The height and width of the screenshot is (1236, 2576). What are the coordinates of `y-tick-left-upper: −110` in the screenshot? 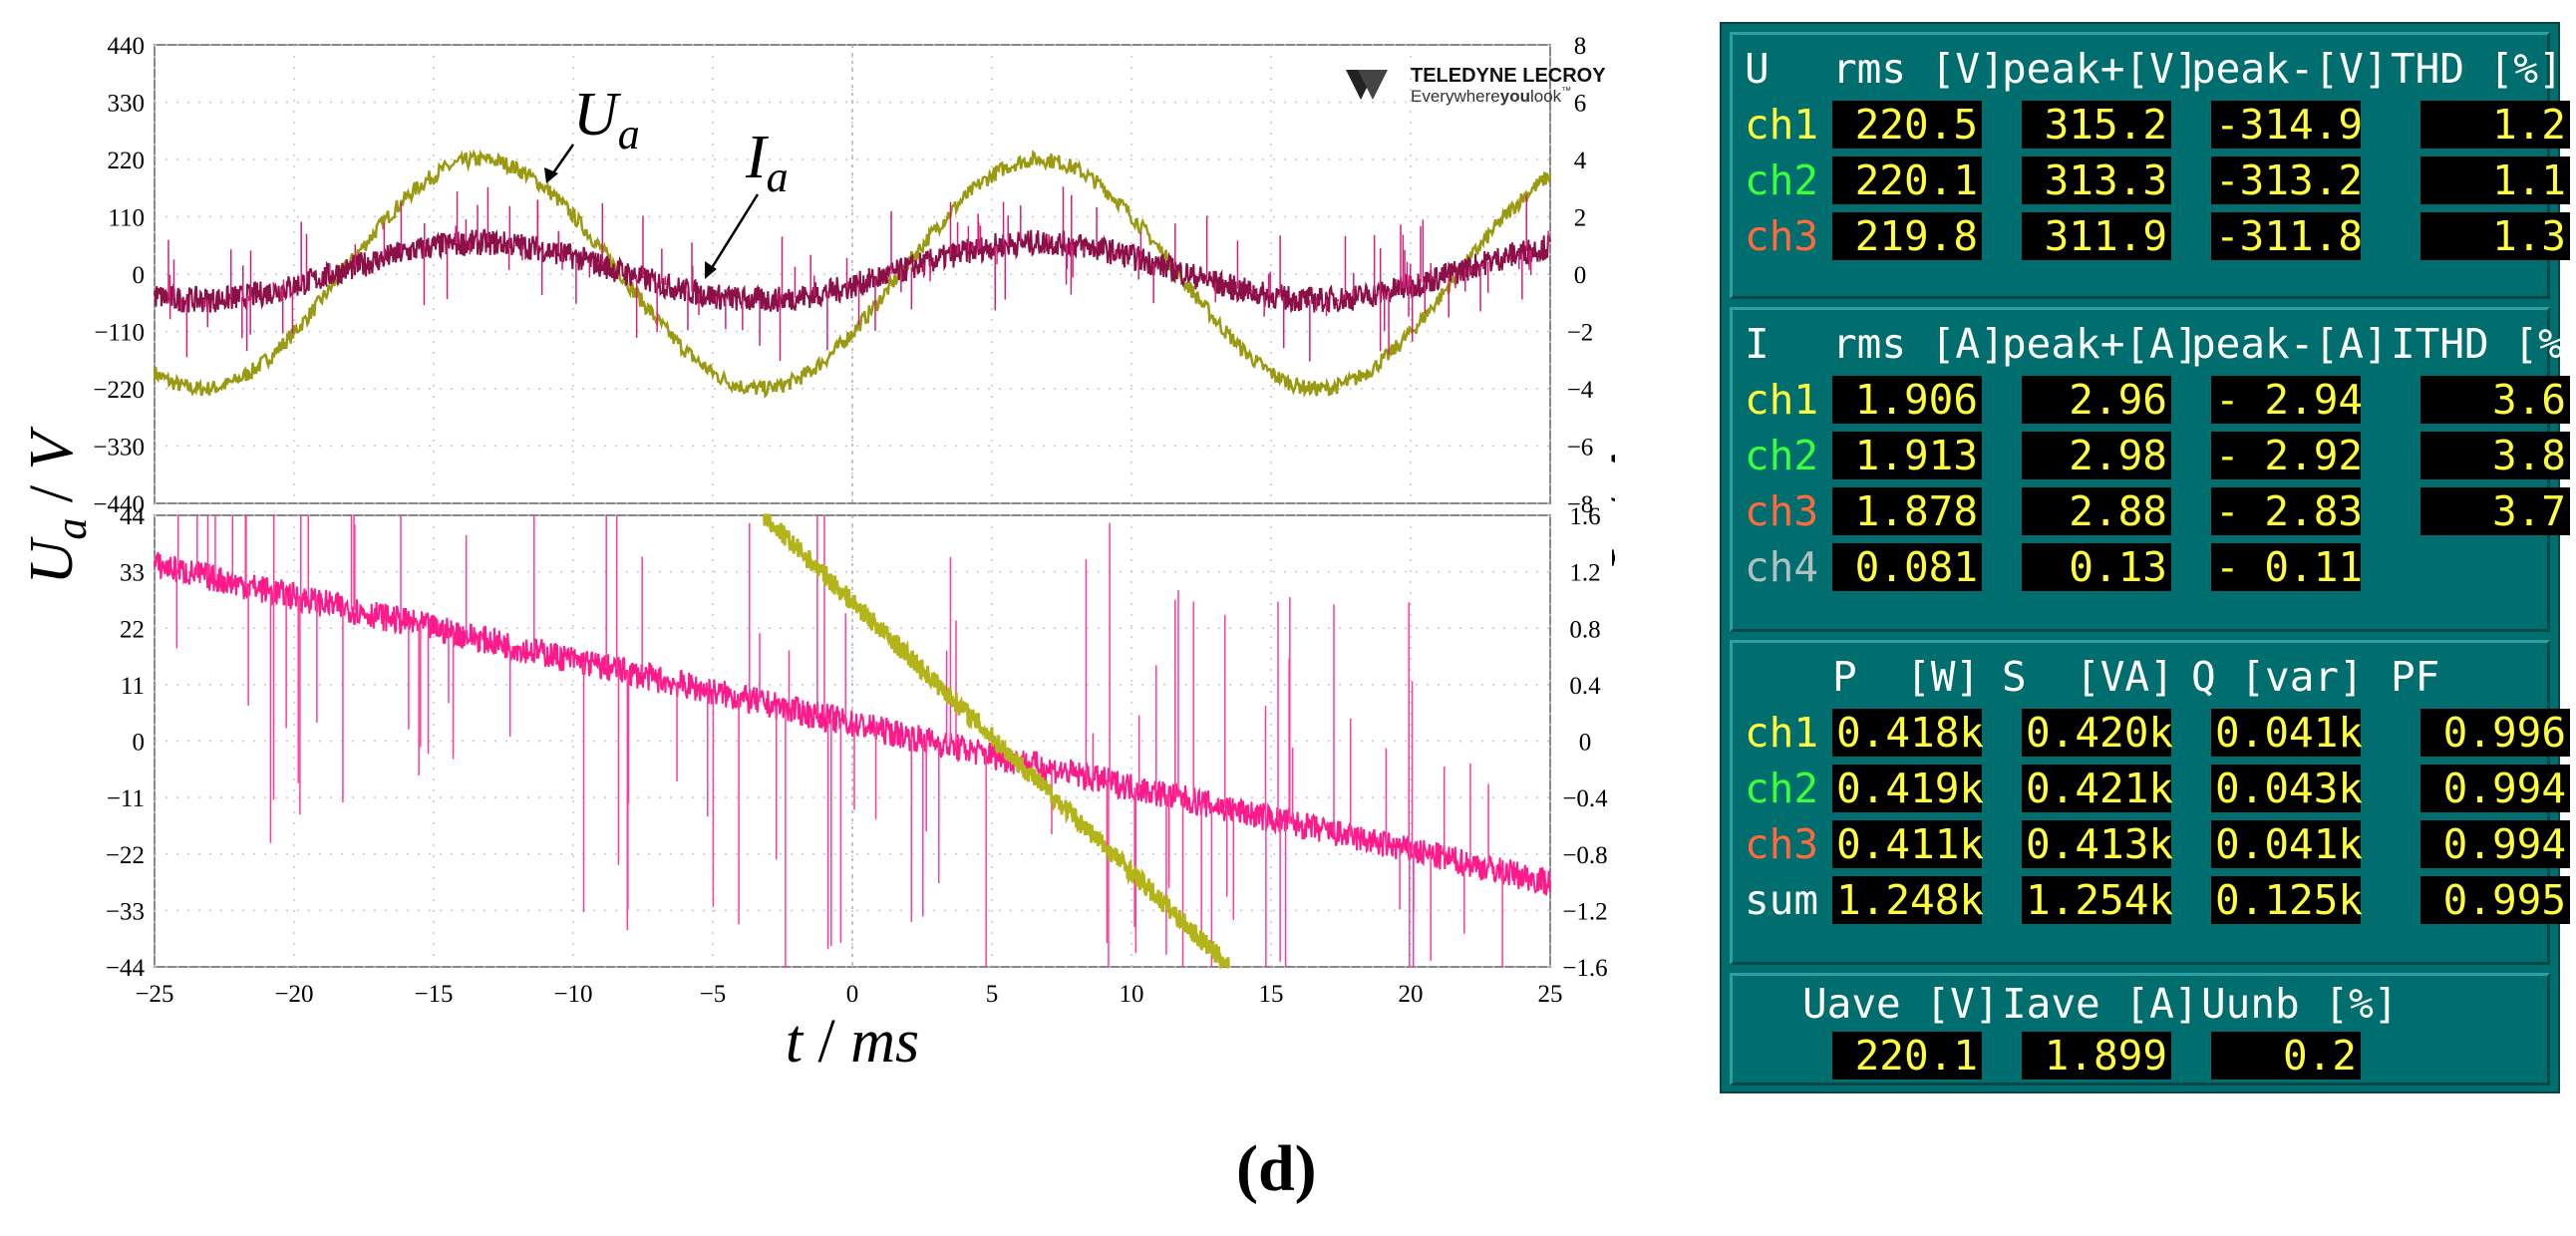 It's located at (119, 333).